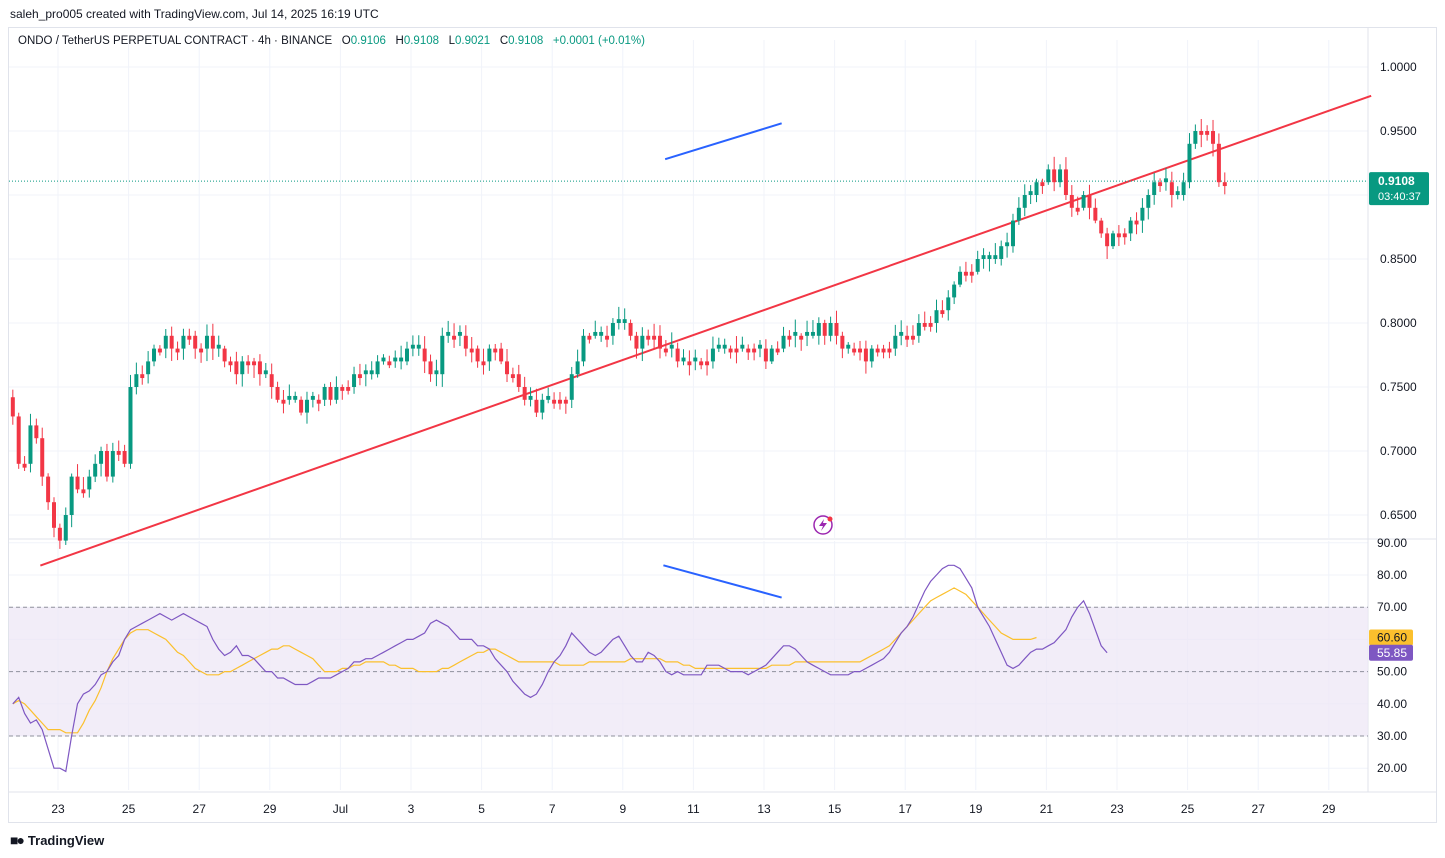 The image size is (1445, 858). I want to click on tradingview-logo-text: TradingView, so click(66, 840).